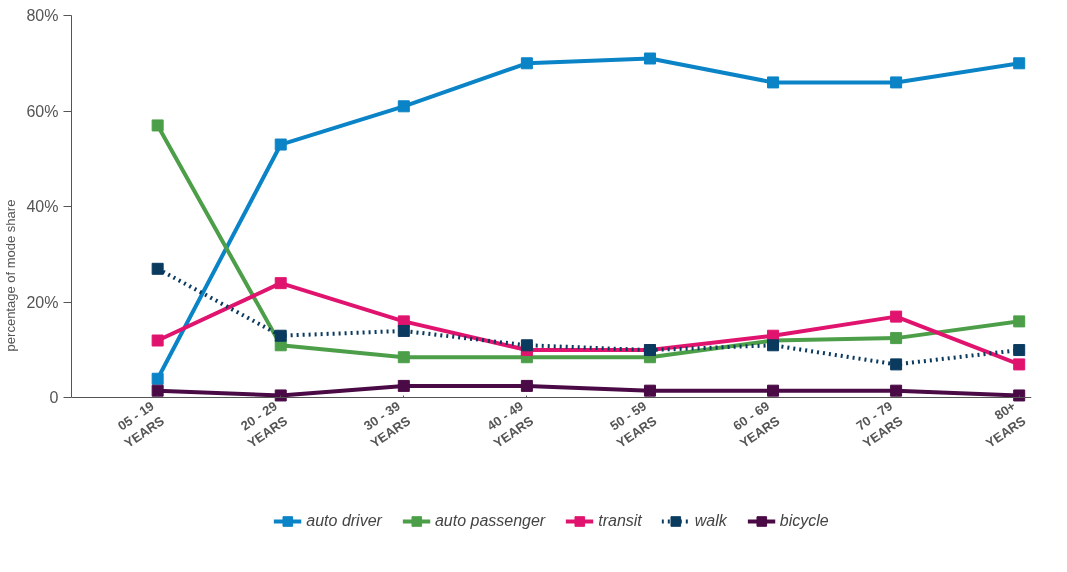 This screenshot has height=572, width=1067. I want to click on y-tick-label: 80%, so click(42, 15).